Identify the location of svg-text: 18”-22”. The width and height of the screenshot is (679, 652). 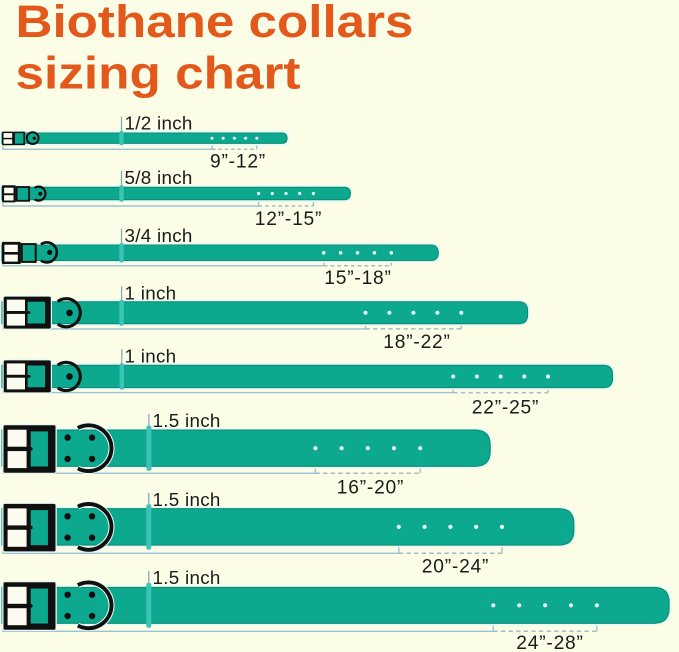
(416, 342).